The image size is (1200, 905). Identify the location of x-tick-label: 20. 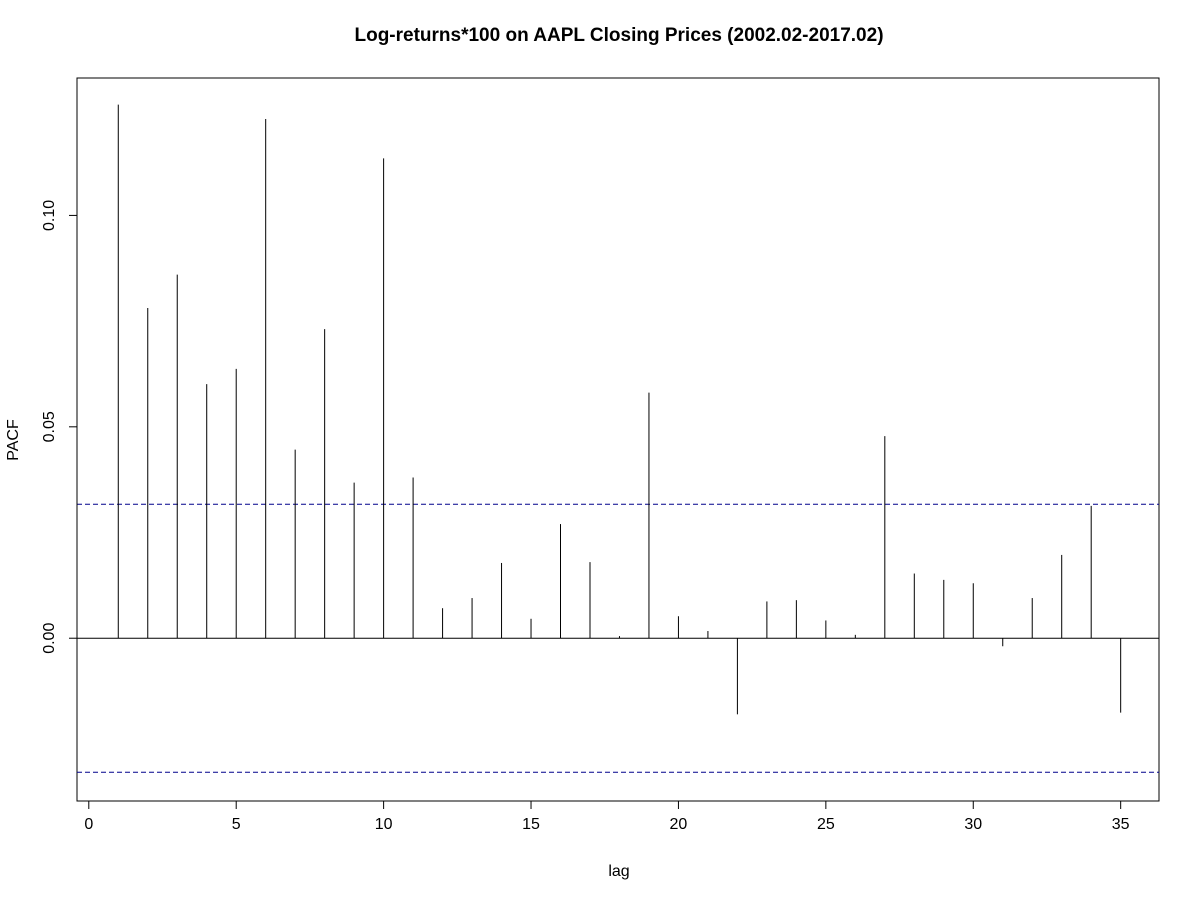
(679, 824).